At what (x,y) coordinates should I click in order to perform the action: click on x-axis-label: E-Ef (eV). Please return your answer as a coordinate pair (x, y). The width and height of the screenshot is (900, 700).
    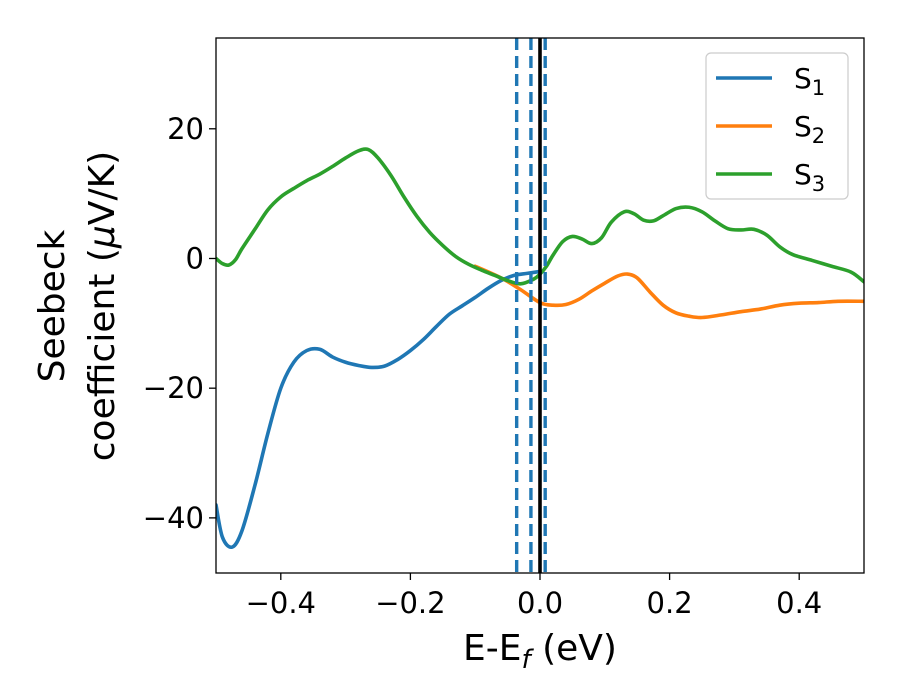
    Looking at the image, I should click on (540, 651).